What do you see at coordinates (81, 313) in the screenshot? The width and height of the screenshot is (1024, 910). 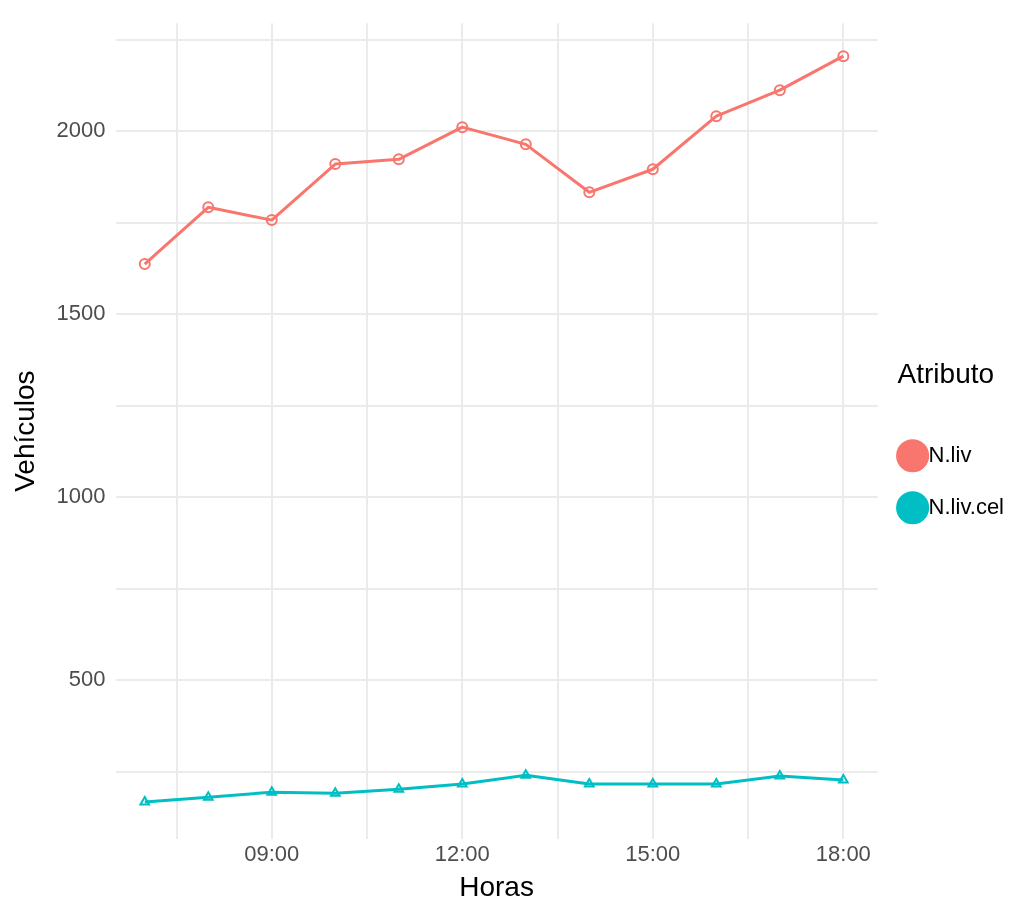 I see `y-tick-label: 1500` at bounding box center [81, 313].